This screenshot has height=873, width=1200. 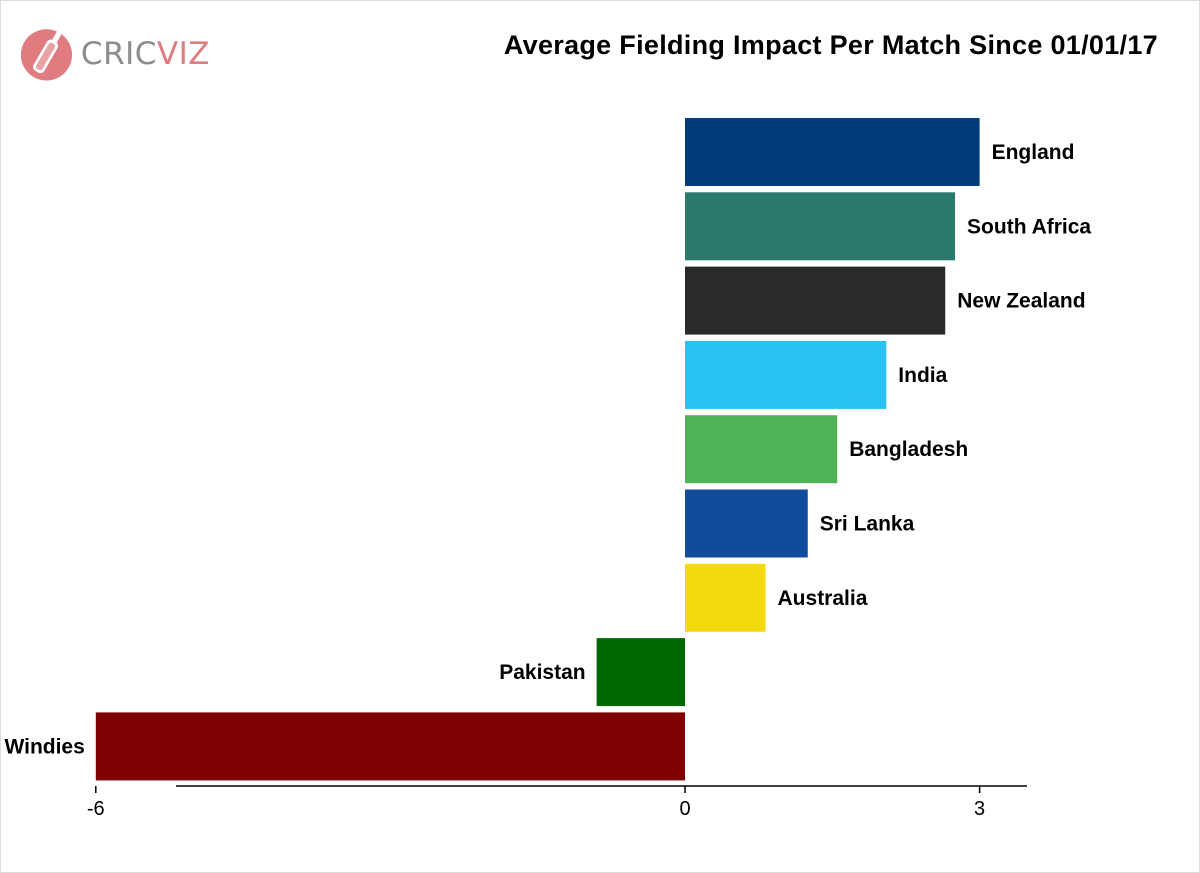 What do you see at coordinates (922, 375) in the screenshot?
I see `bar-label-india: India` at bounding box center [922, 375].